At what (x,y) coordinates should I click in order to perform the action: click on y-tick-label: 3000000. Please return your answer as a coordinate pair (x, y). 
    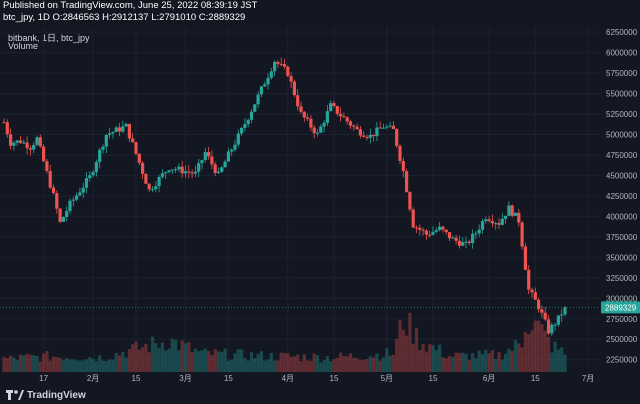
    Looking at the image, I should click on (622, 298).